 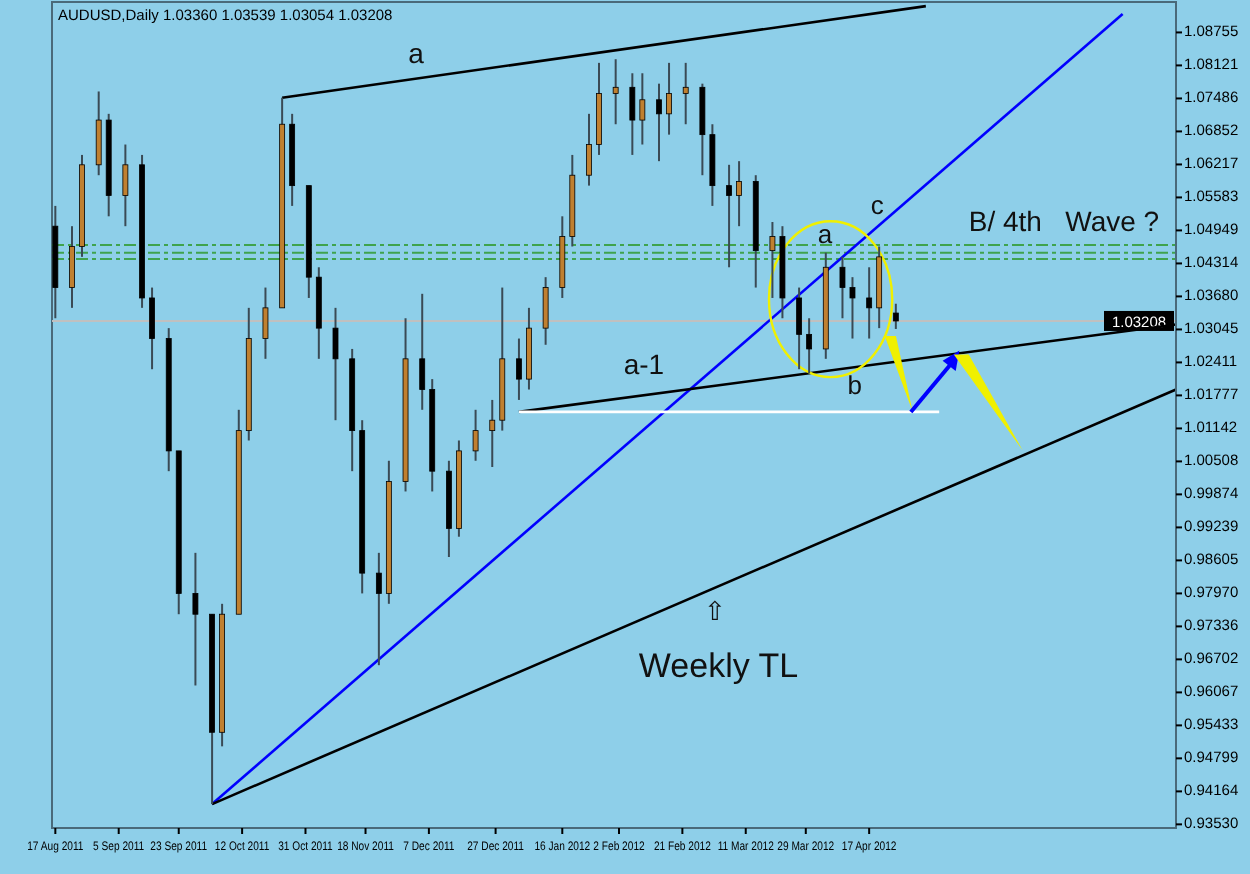 I want to click on annotation: B/ 4th Wave ?, so click(x=1064, y=220).